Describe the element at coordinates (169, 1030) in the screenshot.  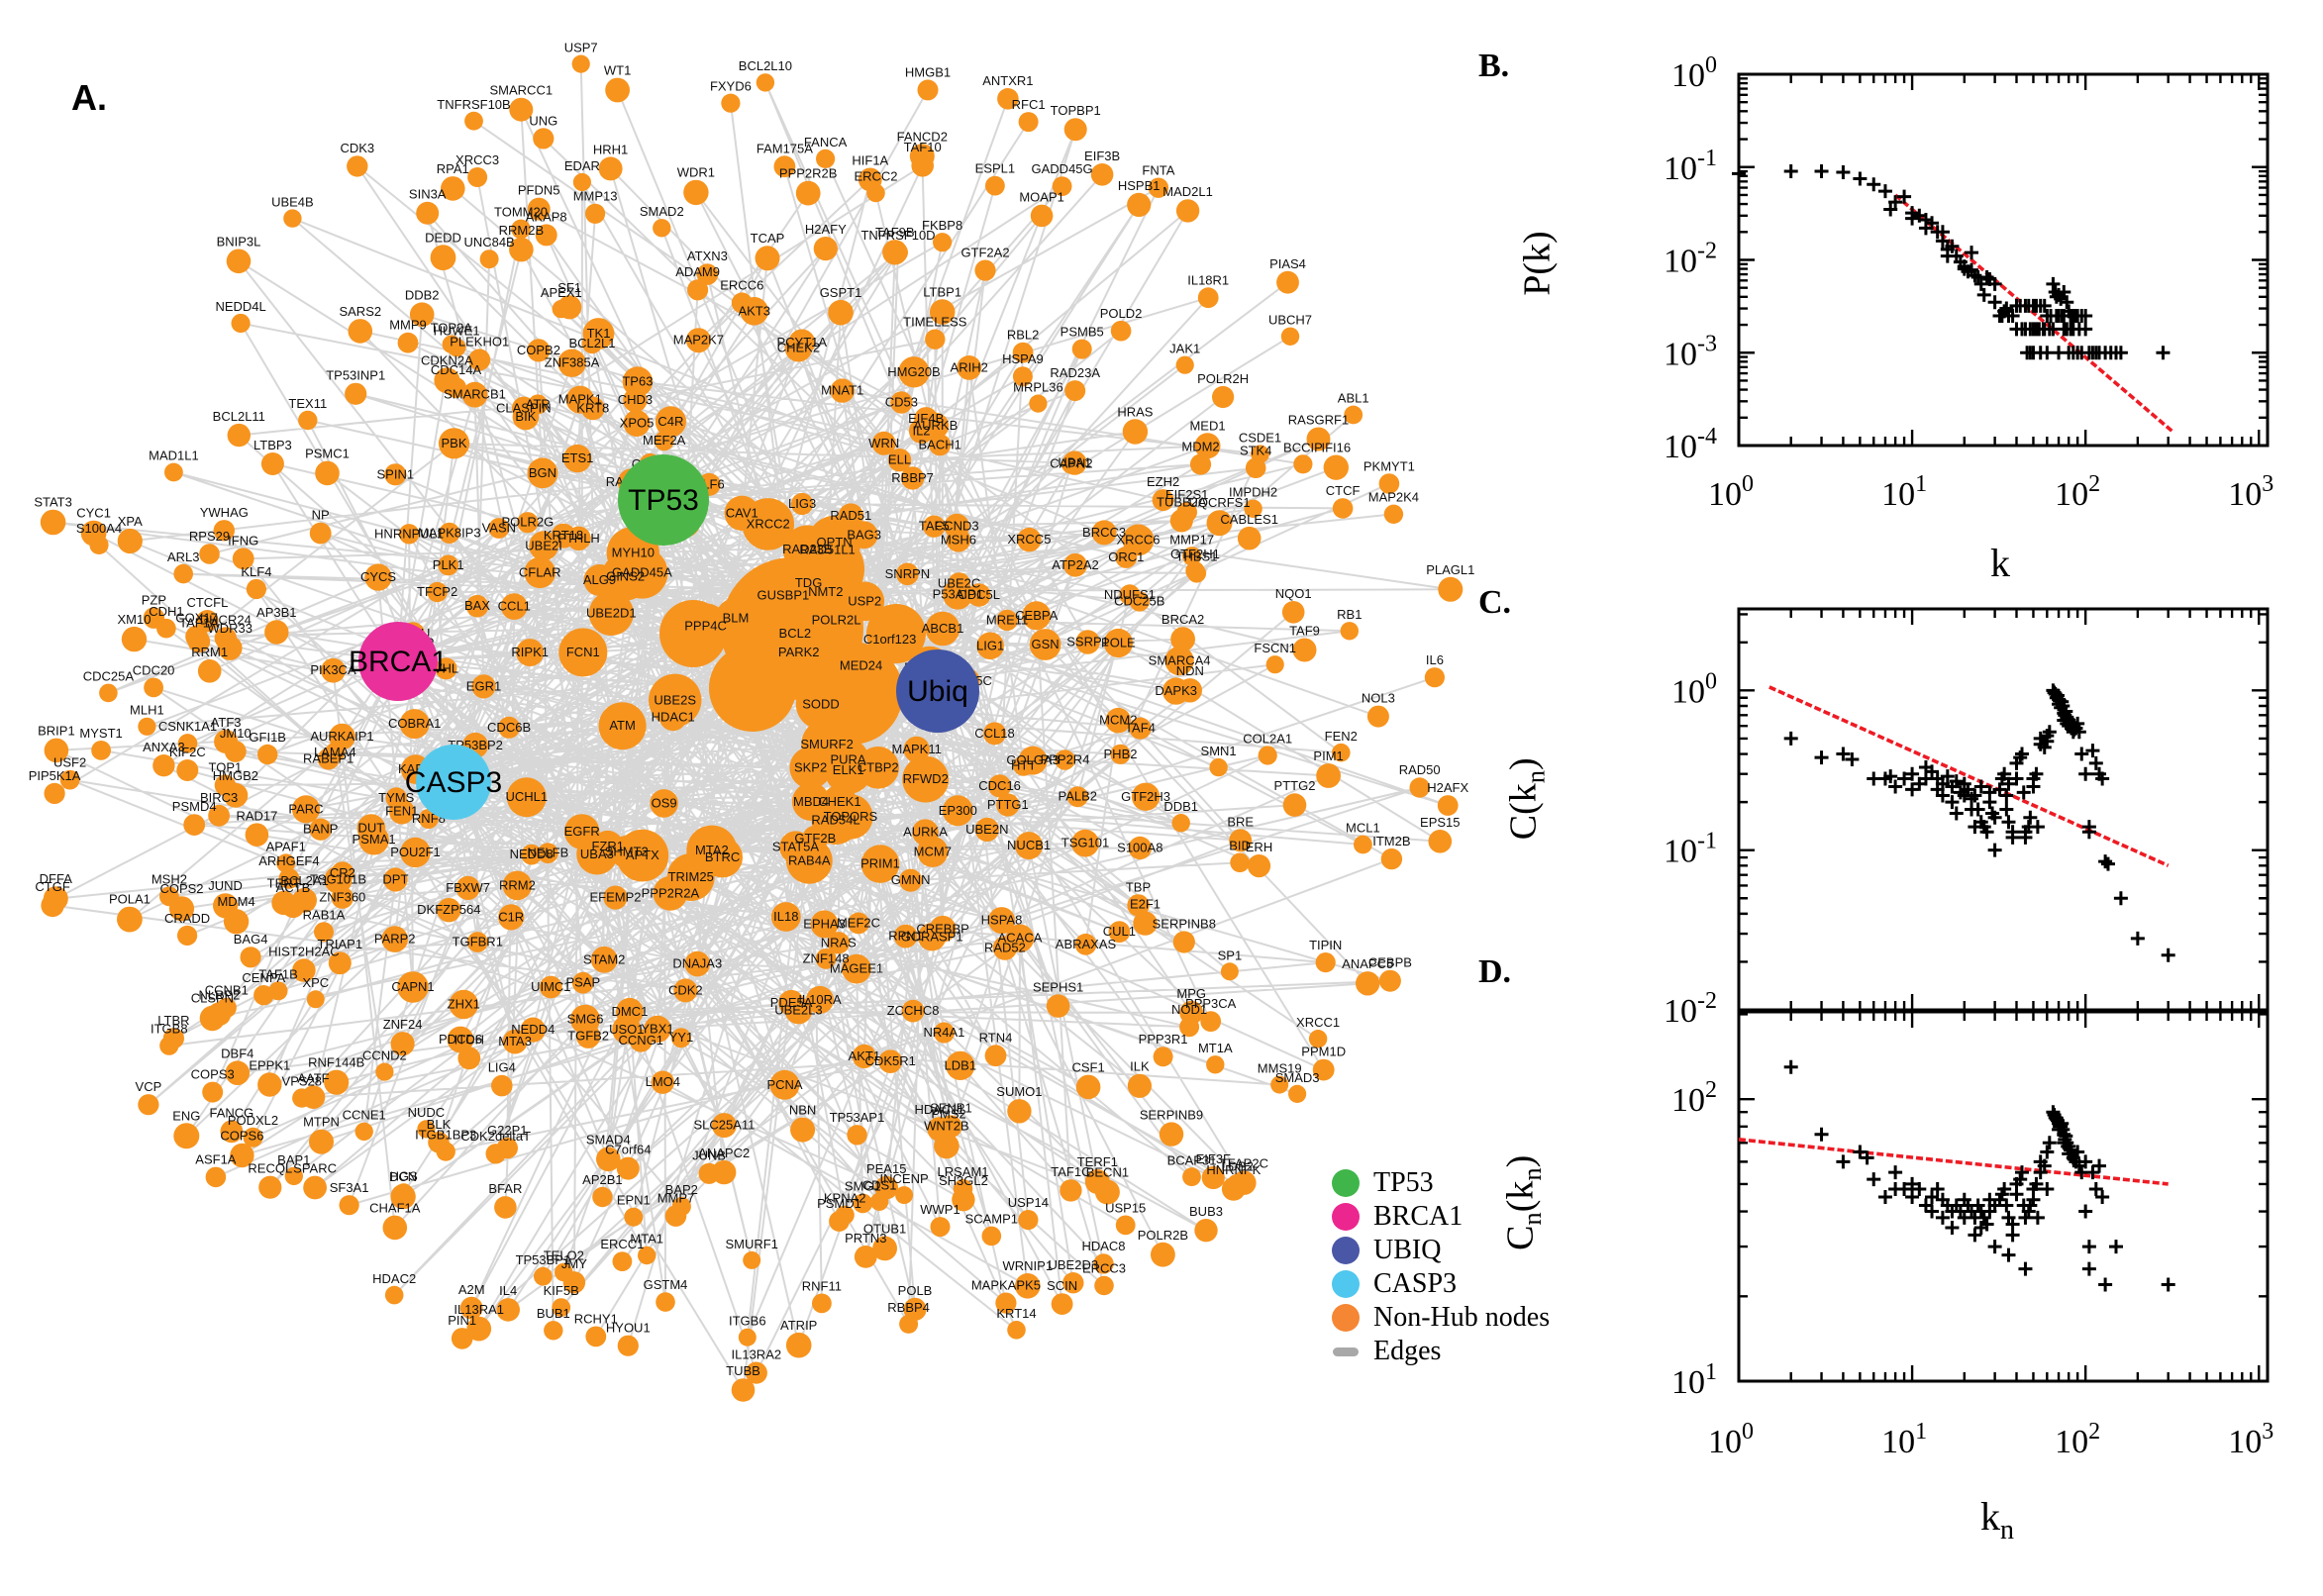
I see `node-label: ITGB8` at that location.